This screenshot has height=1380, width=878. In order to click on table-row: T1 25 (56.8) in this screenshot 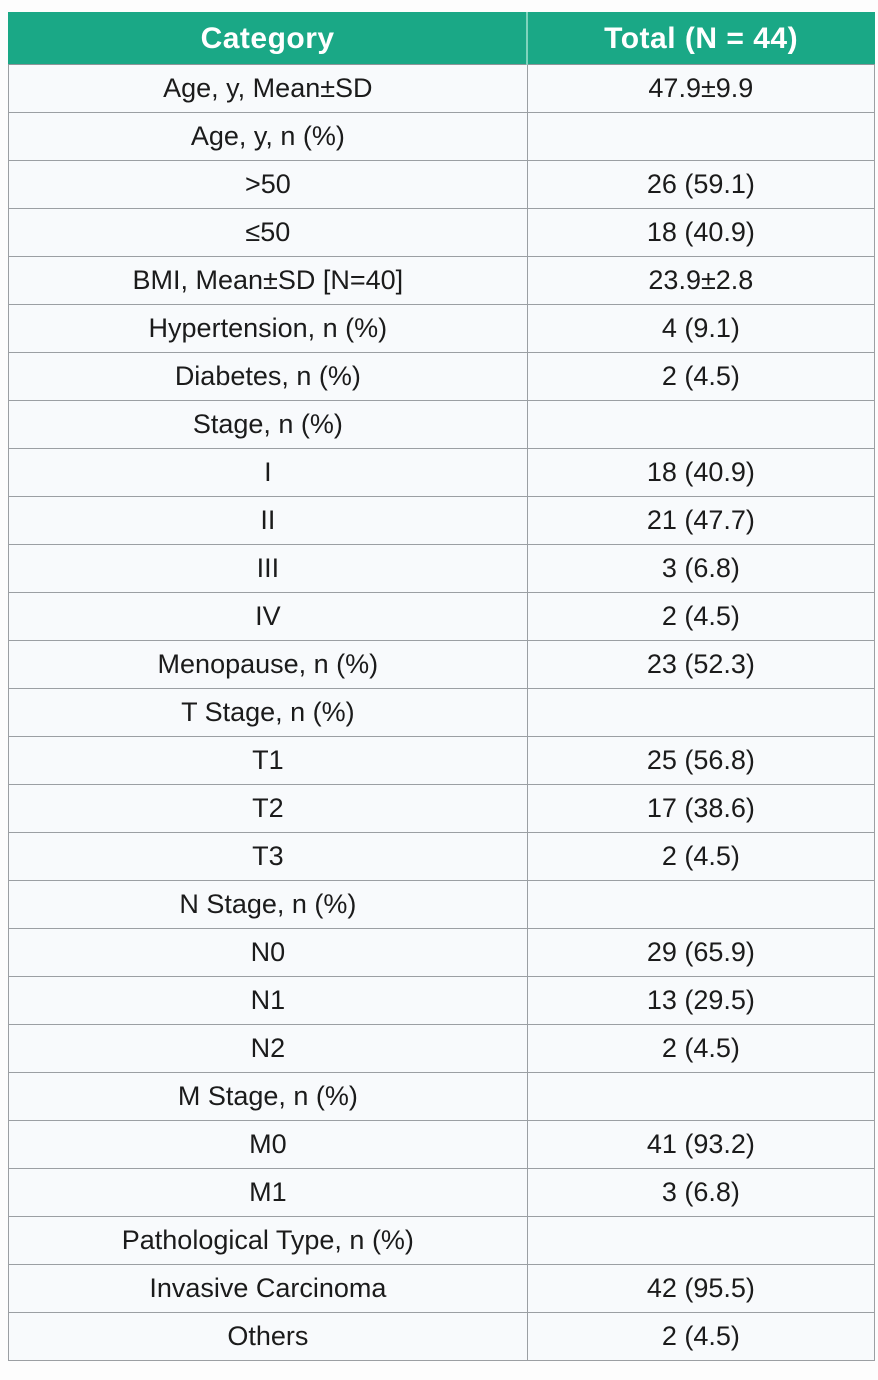, I will do `click(442, 760)`.